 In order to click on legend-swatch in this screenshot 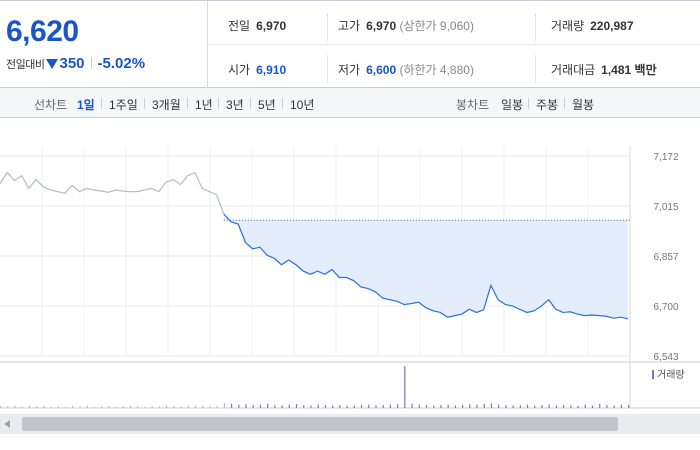, I will do `click(653, 374)`.